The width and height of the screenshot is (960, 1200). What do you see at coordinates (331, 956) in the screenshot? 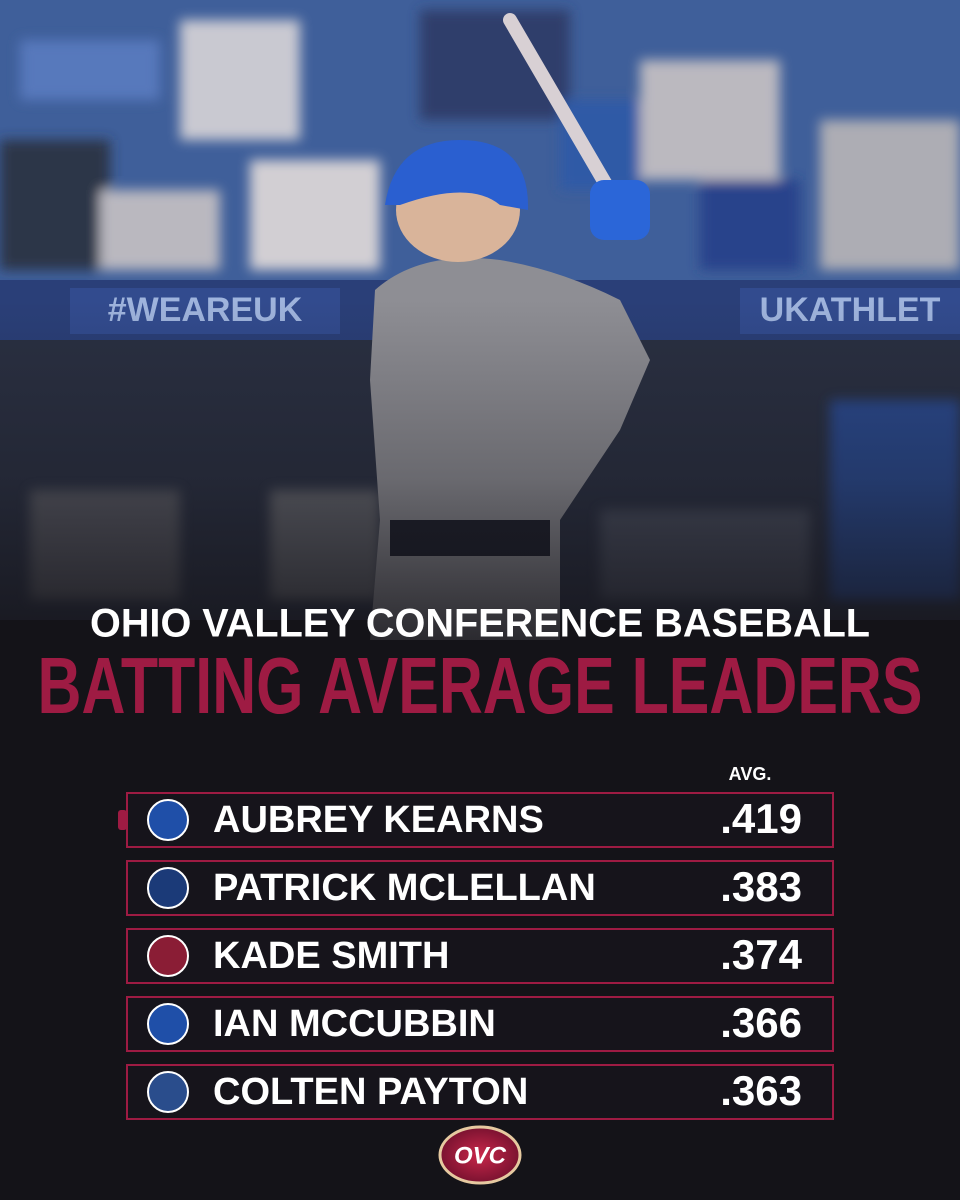
I see `player-name: KADE SMITH` at bounding box center [331, 956].